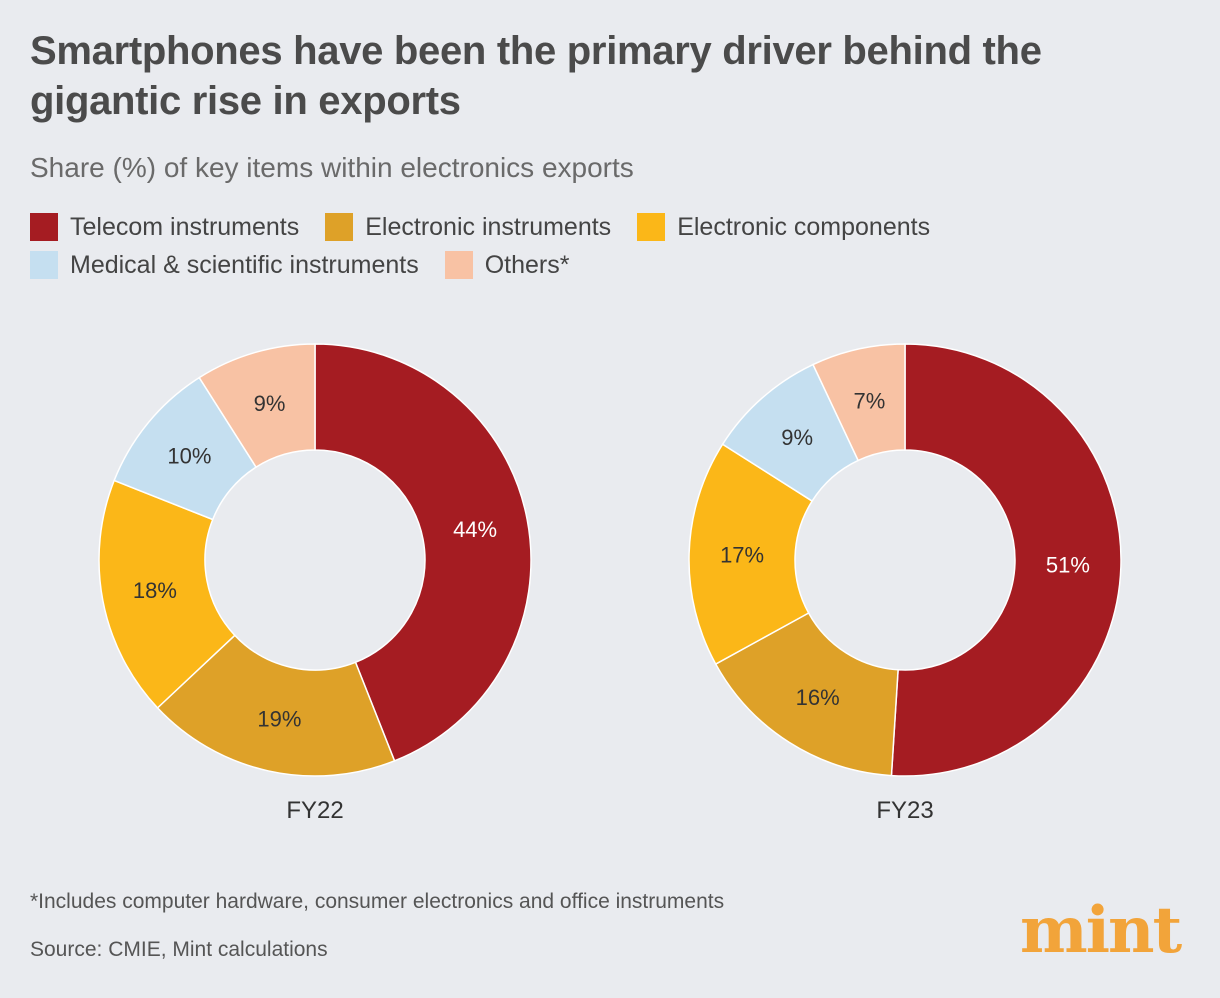 This screenshot has width=1220, height=998. What do you see at coordinates (804, 226) in the screenshot?
I see `legend-label-electronic-components: Electronic components` at bounding box center [804, 226].